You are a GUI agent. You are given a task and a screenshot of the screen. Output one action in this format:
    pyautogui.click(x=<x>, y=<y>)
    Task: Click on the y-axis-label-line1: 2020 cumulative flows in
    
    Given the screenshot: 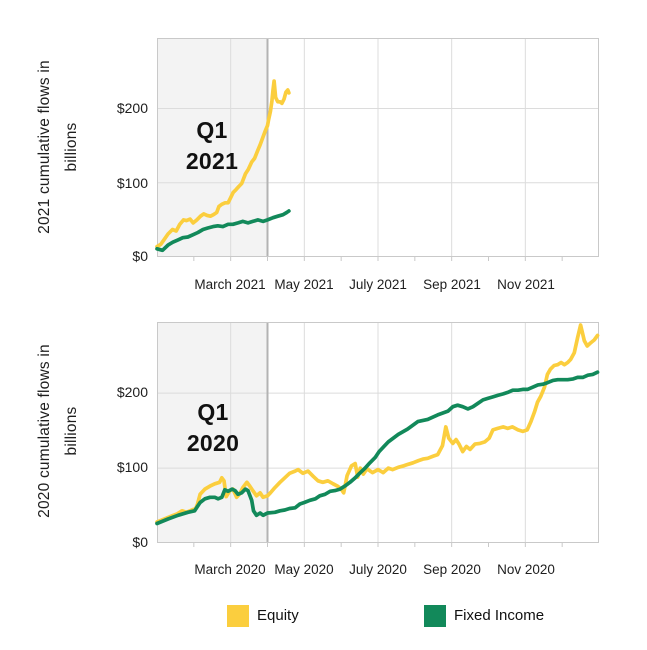 What is the action you would take?
    pyautogui.click(x=44, y=431)
    